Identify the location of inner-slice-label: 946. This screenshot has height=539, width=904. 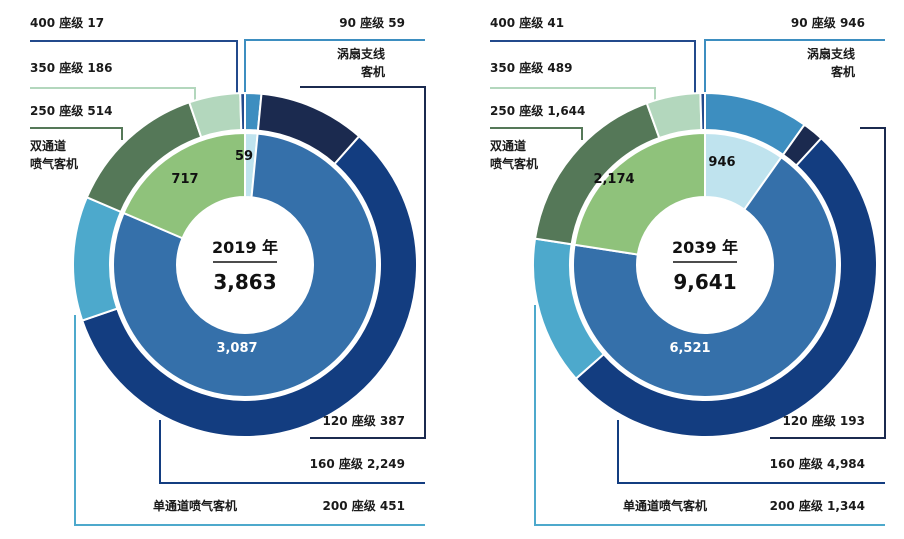
(721, 162).